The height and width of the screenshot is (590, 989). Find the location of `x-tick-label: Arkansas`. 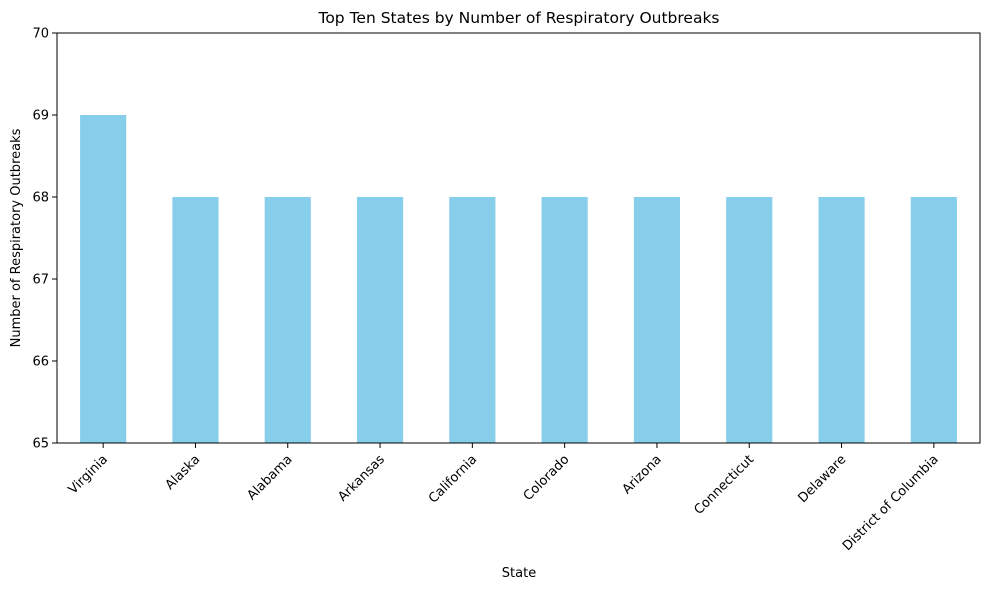

x-tick-label: Arkansas is located at coordinates (361, 478).